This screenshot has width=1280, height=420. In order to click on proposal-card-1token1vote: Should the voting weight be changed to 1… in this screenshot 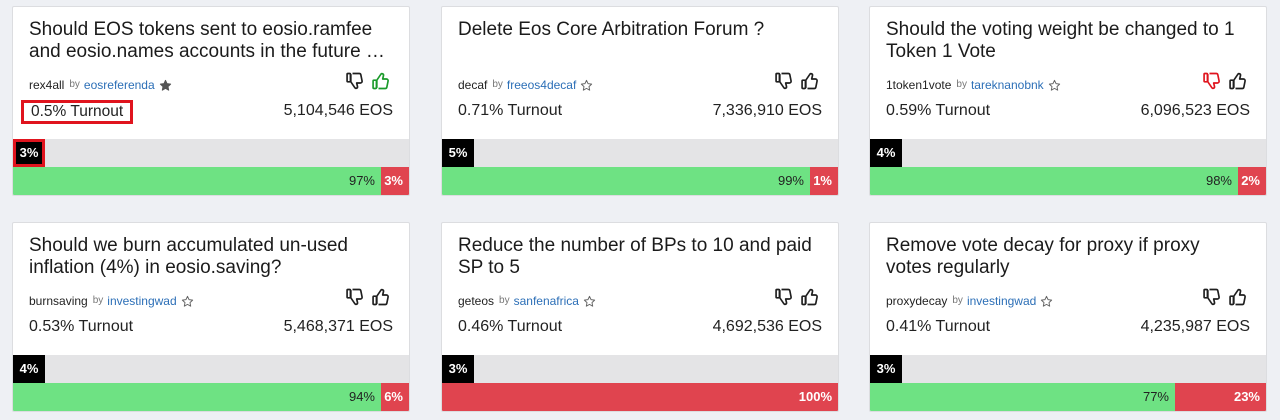, I will do `click(1068, 101)`.